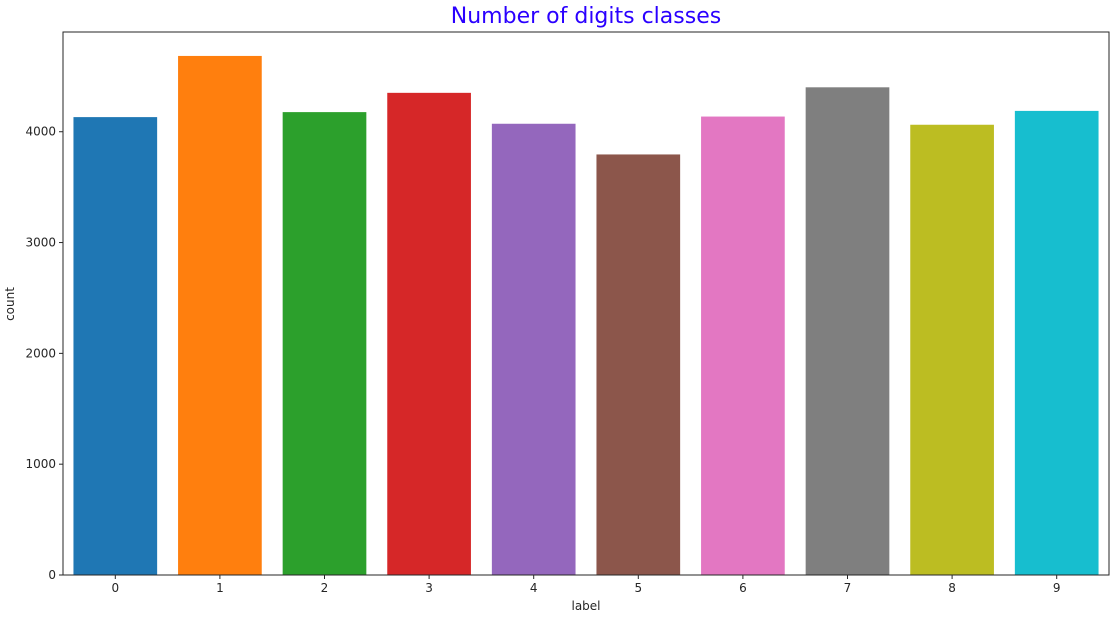 The height and width of the screenshot is (618, 1120). What do you see at coordinates (429, 588) in the screenshot?
I see `x-tick-label: 3` at bounding box center [429, 588].